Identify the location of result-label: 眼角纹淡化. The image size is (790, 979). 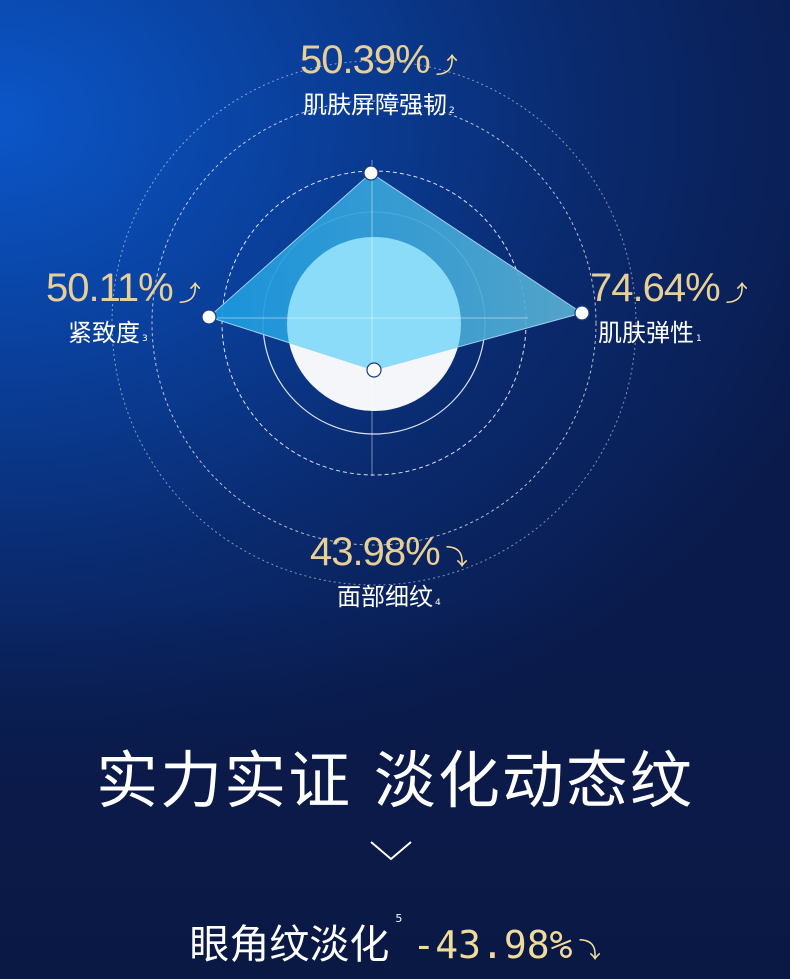
(289, 945).